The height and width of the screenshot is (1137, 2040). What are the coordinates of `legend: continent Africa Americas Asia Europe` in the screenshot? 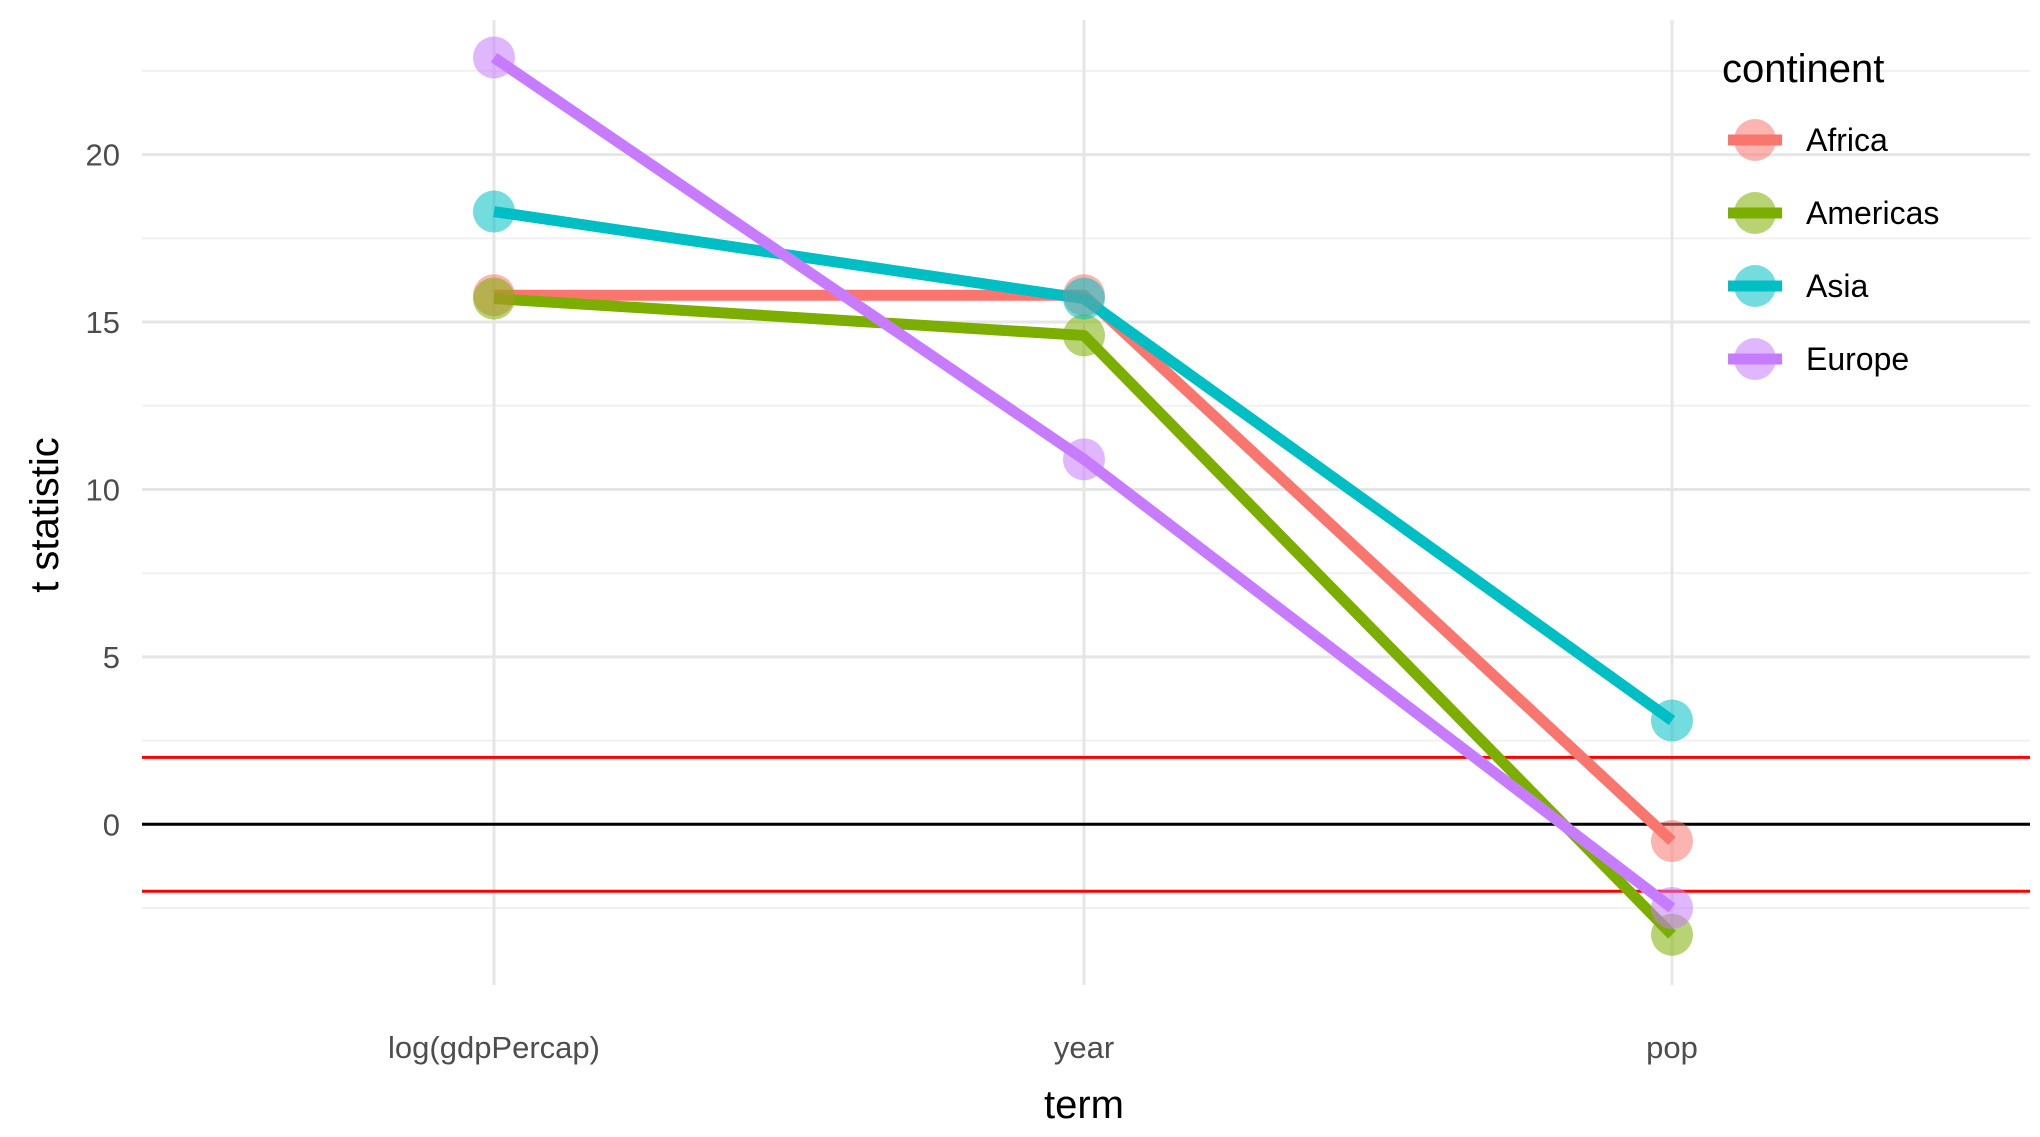 It's located at (1830, 213).